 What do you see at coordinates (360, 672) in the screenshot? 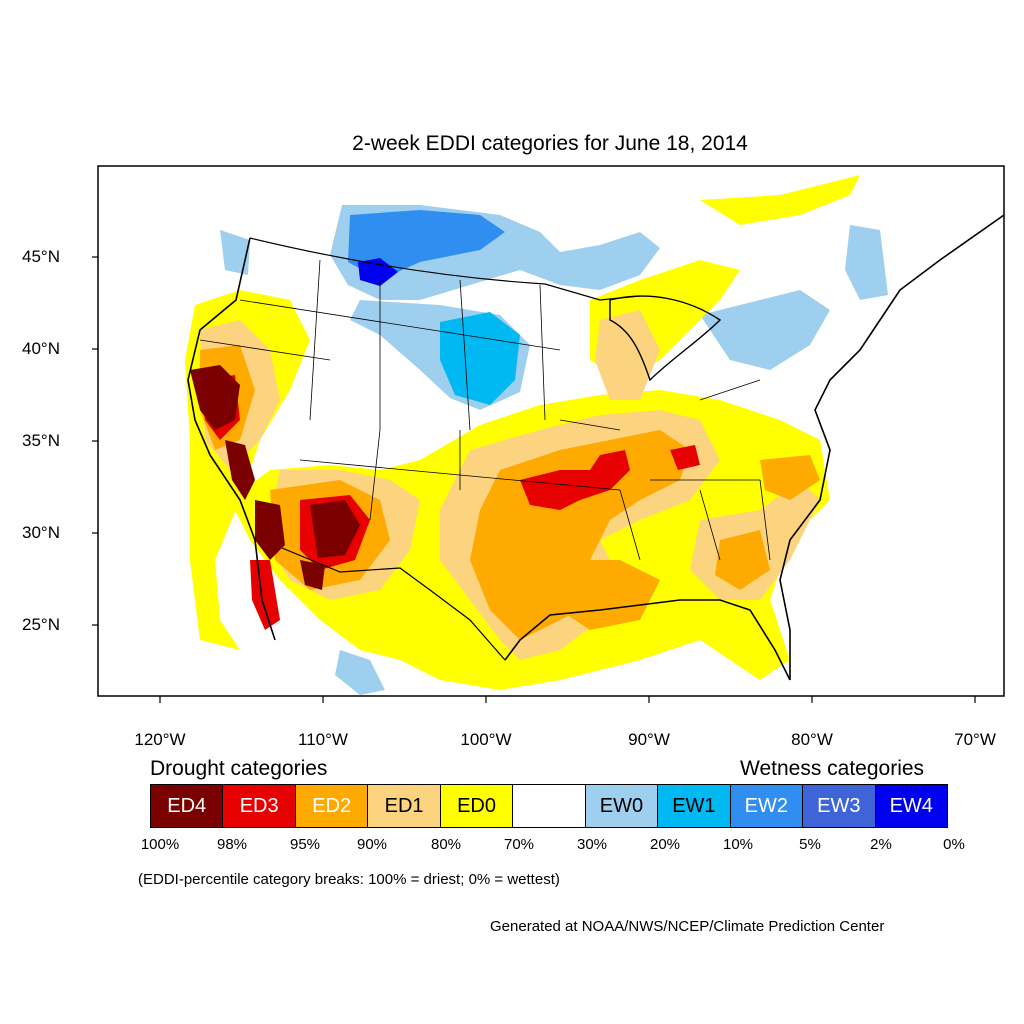
I see `wet-region-mexico` at bounding box center [360, 672].